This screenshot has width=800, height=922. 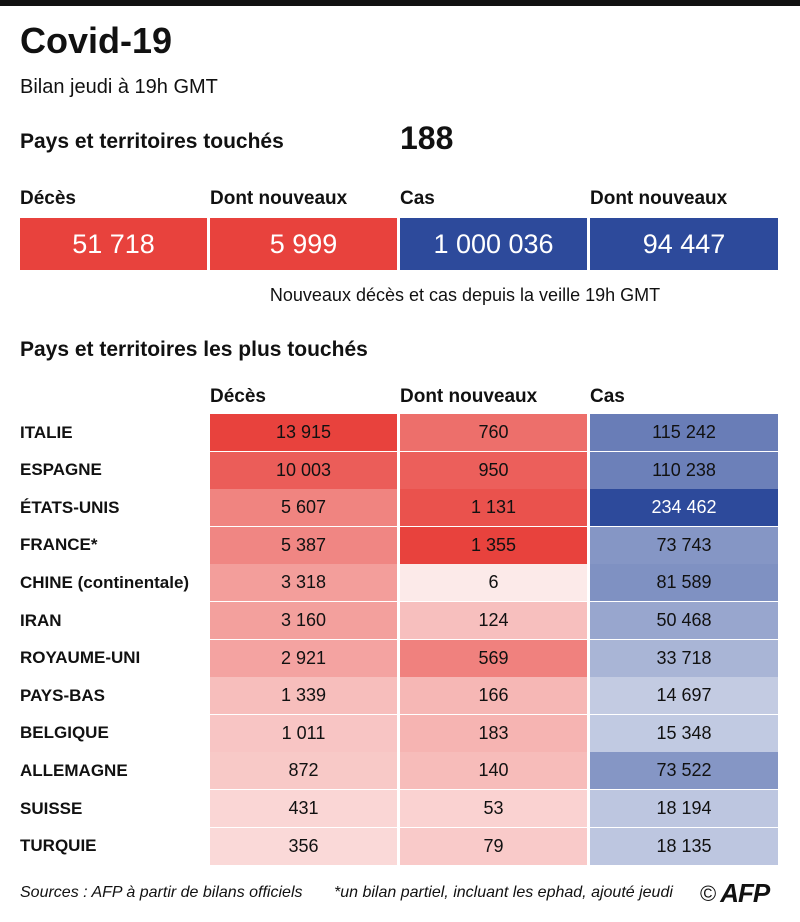 What do you see at coordinates (303, 771) in the screenshot?
I see `cell-deaths: 872` at bounding box center [303, 771].